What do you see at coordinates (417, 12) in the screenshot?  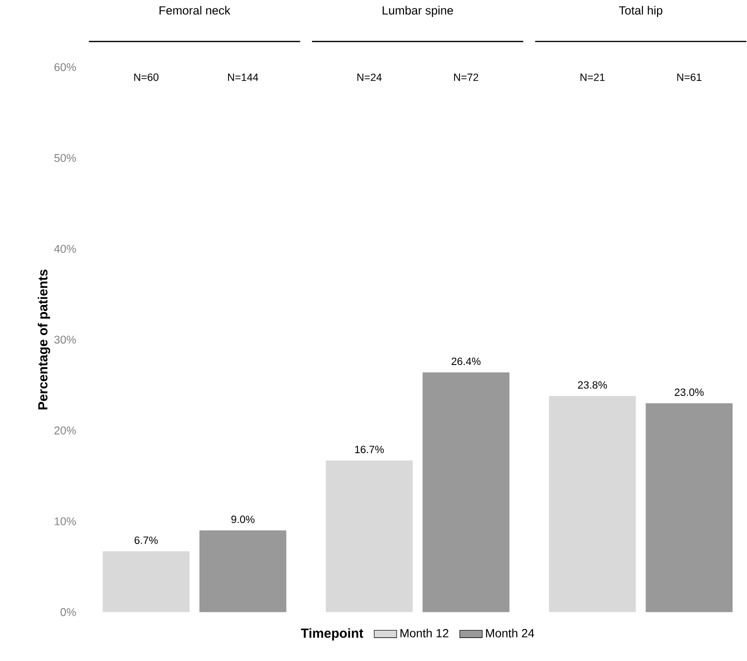 I see `chart-title: Lumbar spine` at bounding box center [417, 12].